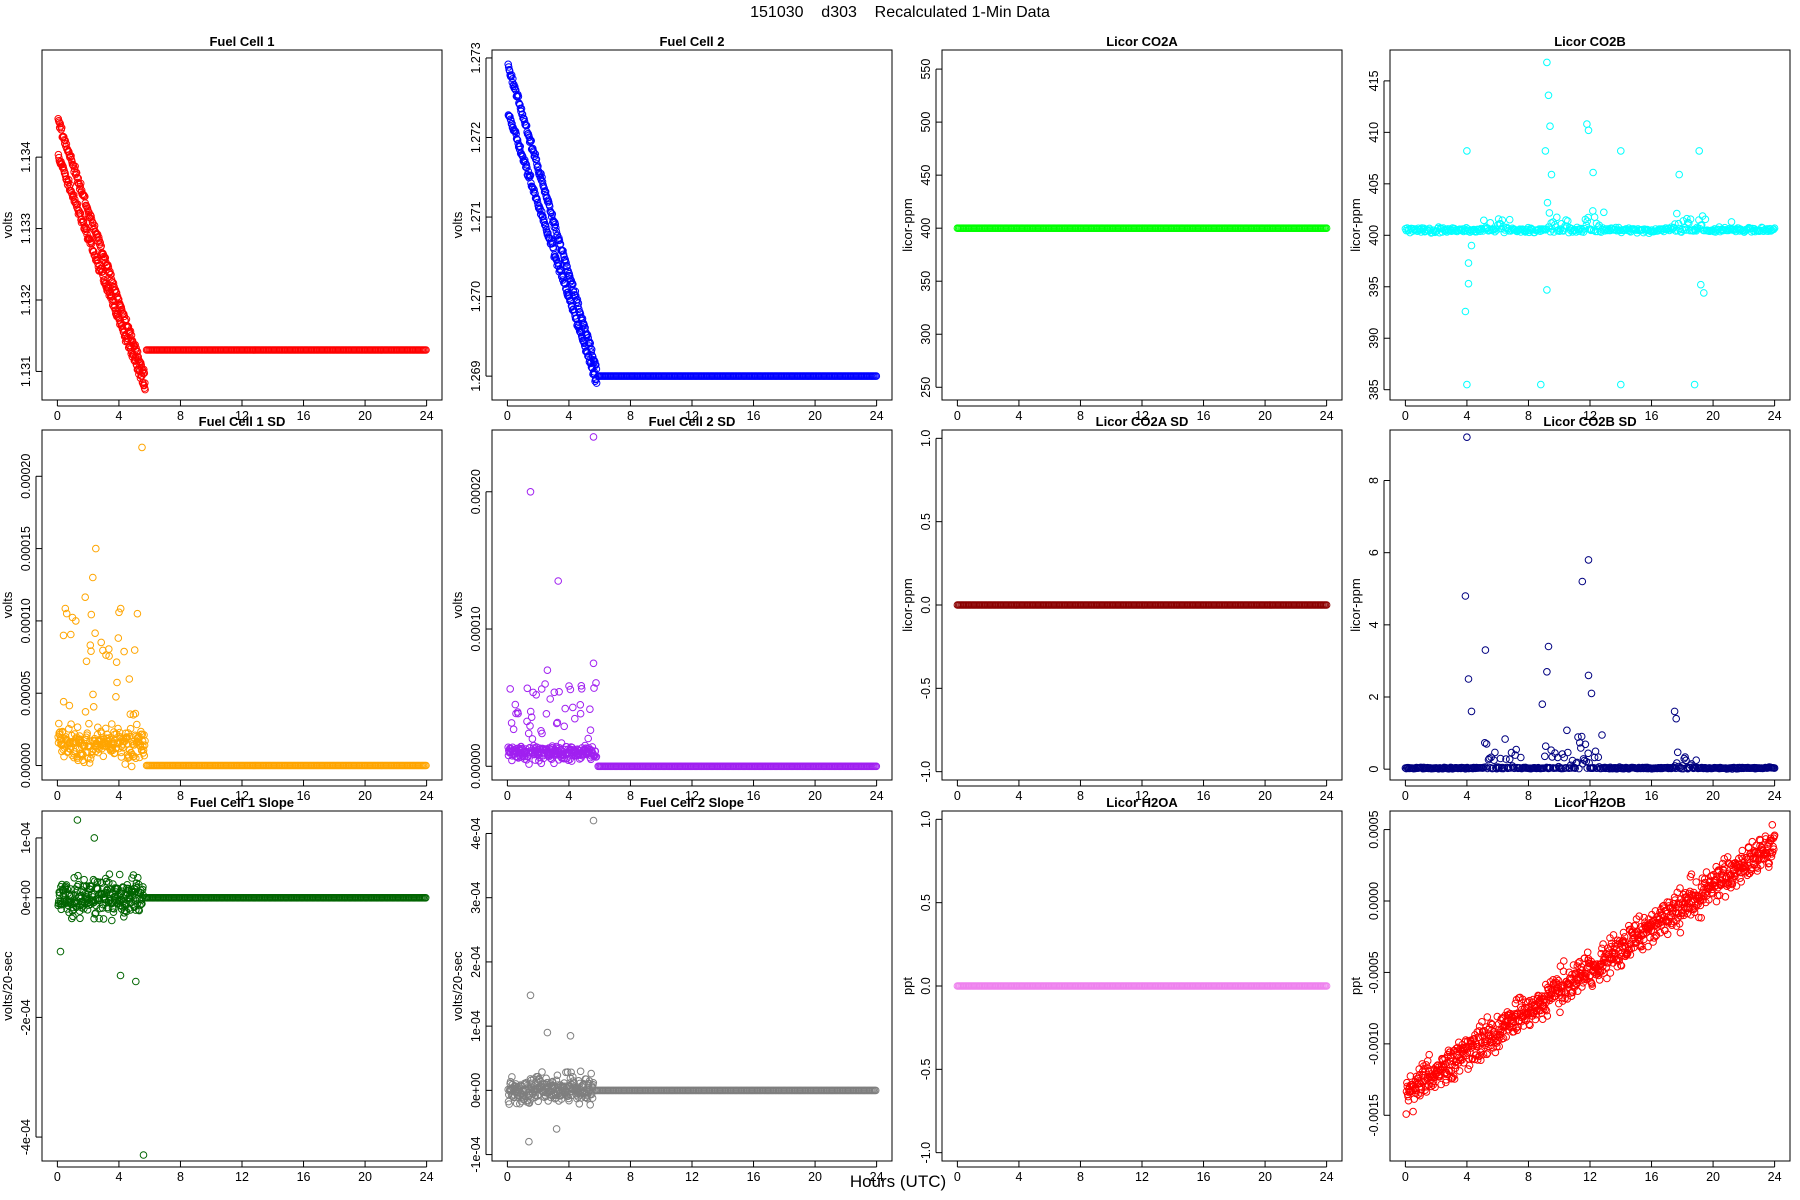  What do you see at coordinates (476, 962) in the screenshot?
I see `y-tick-label: 2e-04` at bounding box center [476, 962].